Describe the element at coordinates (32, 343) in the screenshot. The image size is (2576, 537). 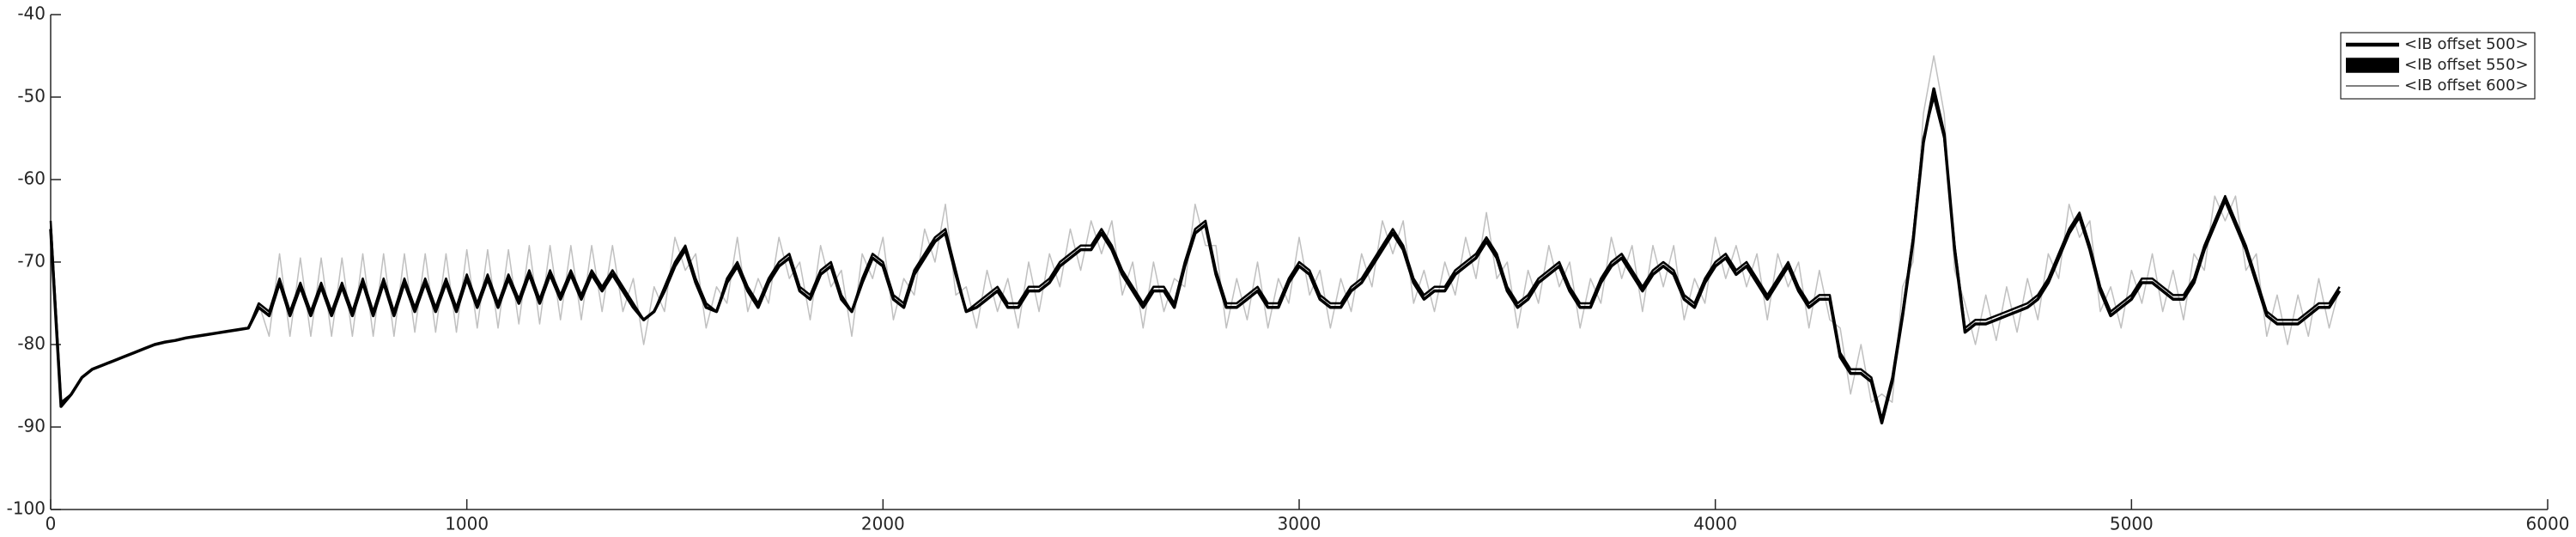
I see `y-tick-label: -80` at that location.